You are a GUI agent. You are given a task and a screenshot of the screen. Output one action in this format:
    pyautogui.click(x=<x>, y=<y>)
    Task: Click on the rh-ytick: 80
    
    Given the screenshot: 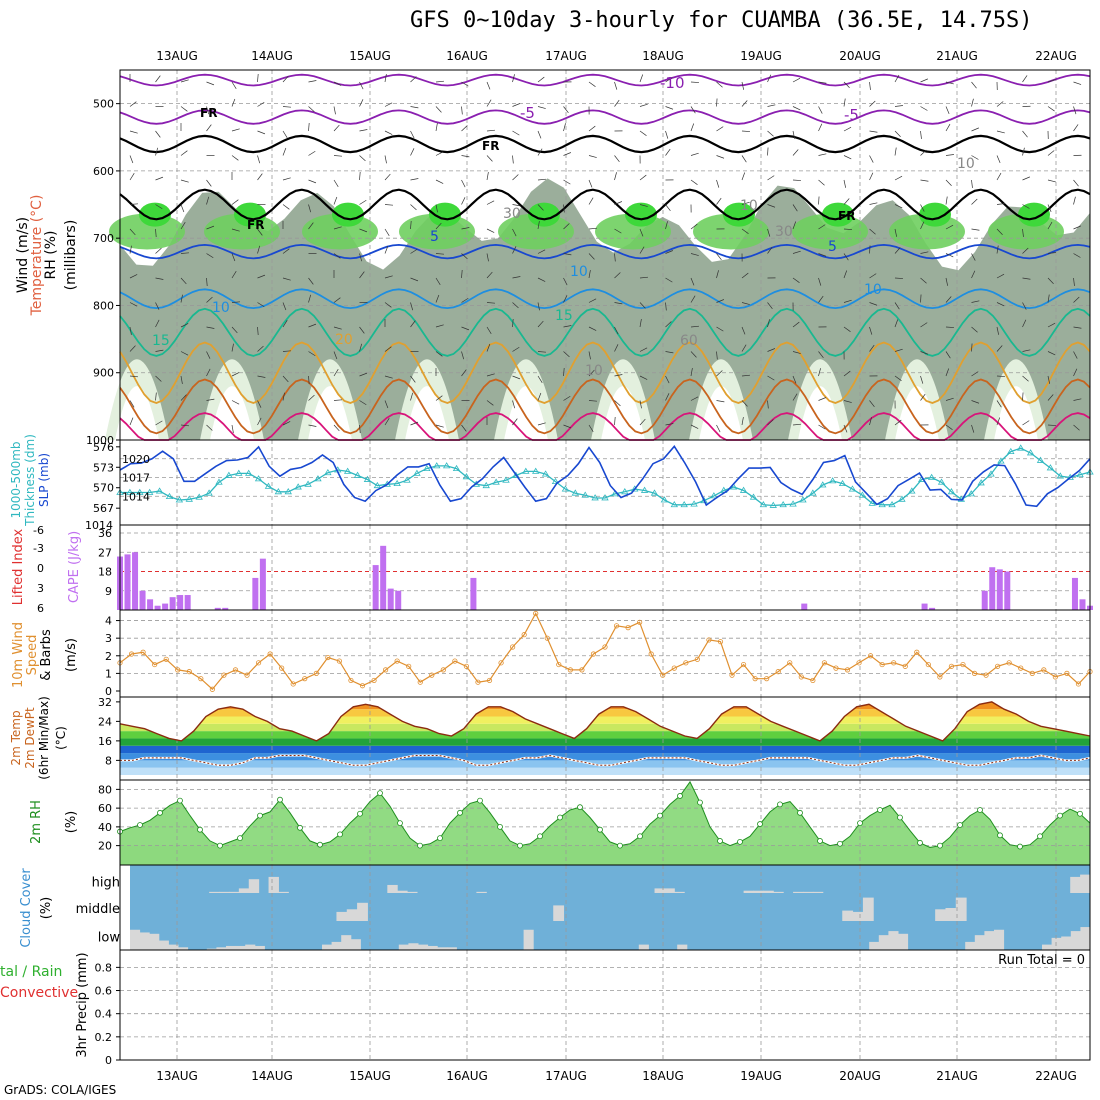 What is the action you would take?
    pyautogui.click(x=105, y=789)
    